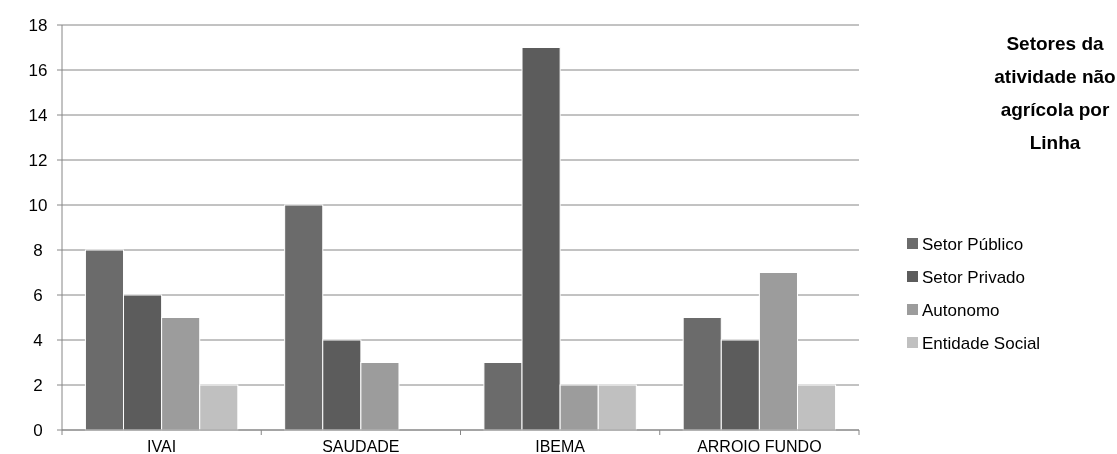 The width and height of the screenshot is (1117, 454). What do you see at coordinates (38, 250) in the screenshot?
I see `y-tick-label: 8` at bounding box center [38, 250].